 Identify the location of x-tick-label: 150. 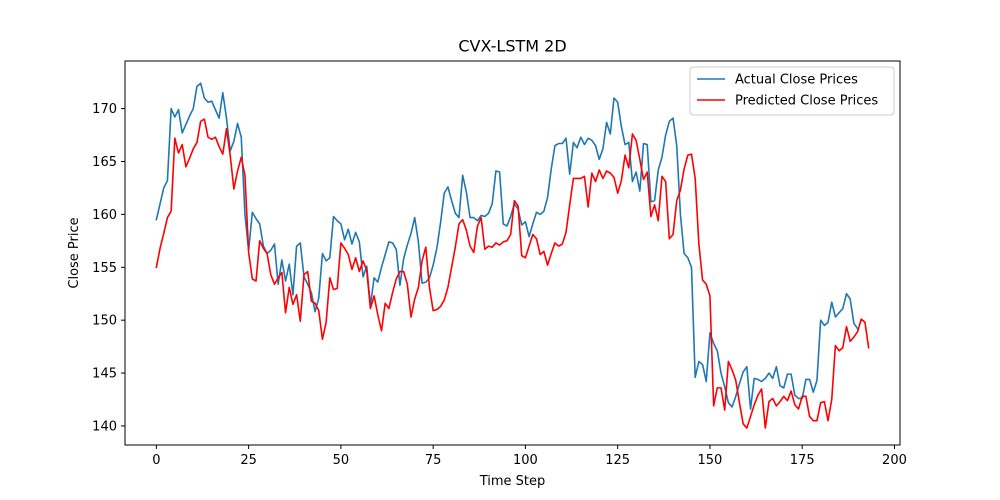
(710, 460).